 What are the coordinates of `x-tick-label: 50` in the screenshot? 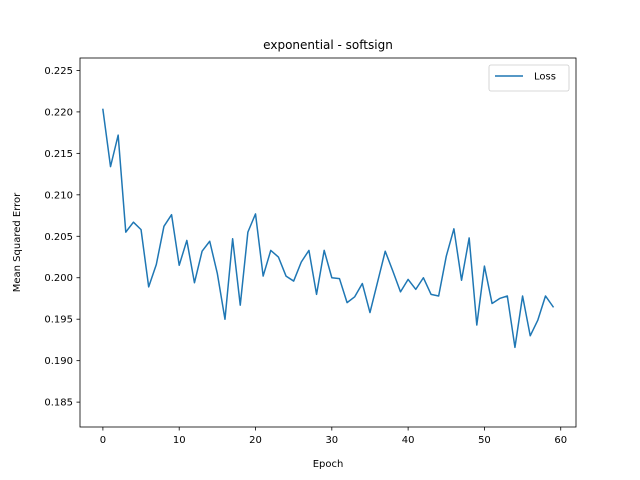 It's located at (484, 440).